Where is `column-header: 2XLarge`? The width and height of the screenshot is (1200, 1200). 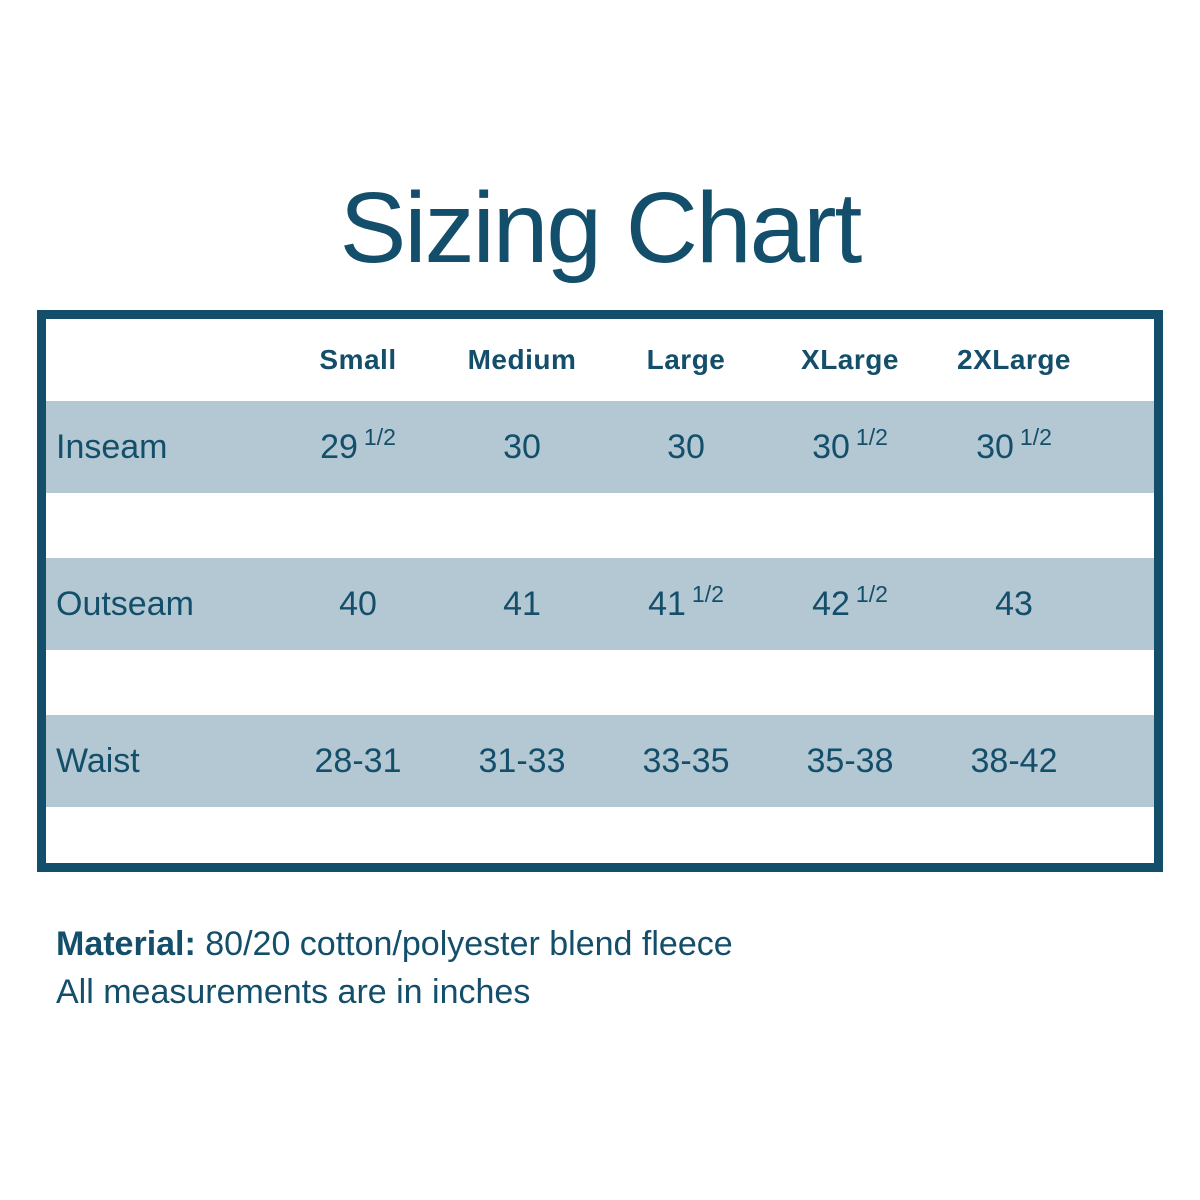 column-header: 2XLarge is located at coordinates (1014, 359).